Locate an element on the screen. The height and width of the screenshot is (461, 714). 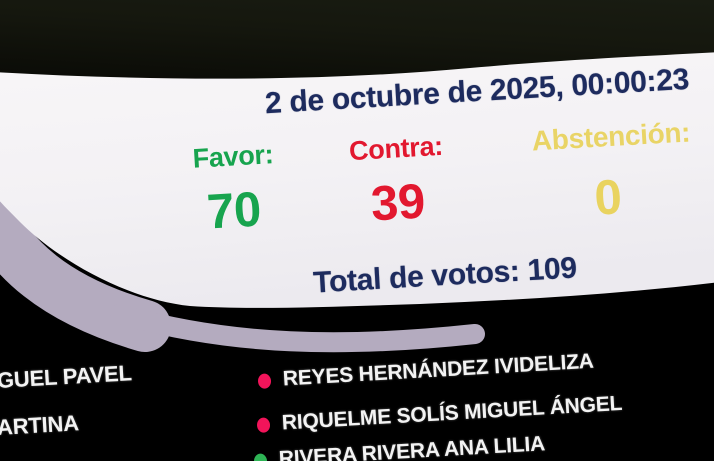
favor-count: 70 is located at coordinates (234, 211).